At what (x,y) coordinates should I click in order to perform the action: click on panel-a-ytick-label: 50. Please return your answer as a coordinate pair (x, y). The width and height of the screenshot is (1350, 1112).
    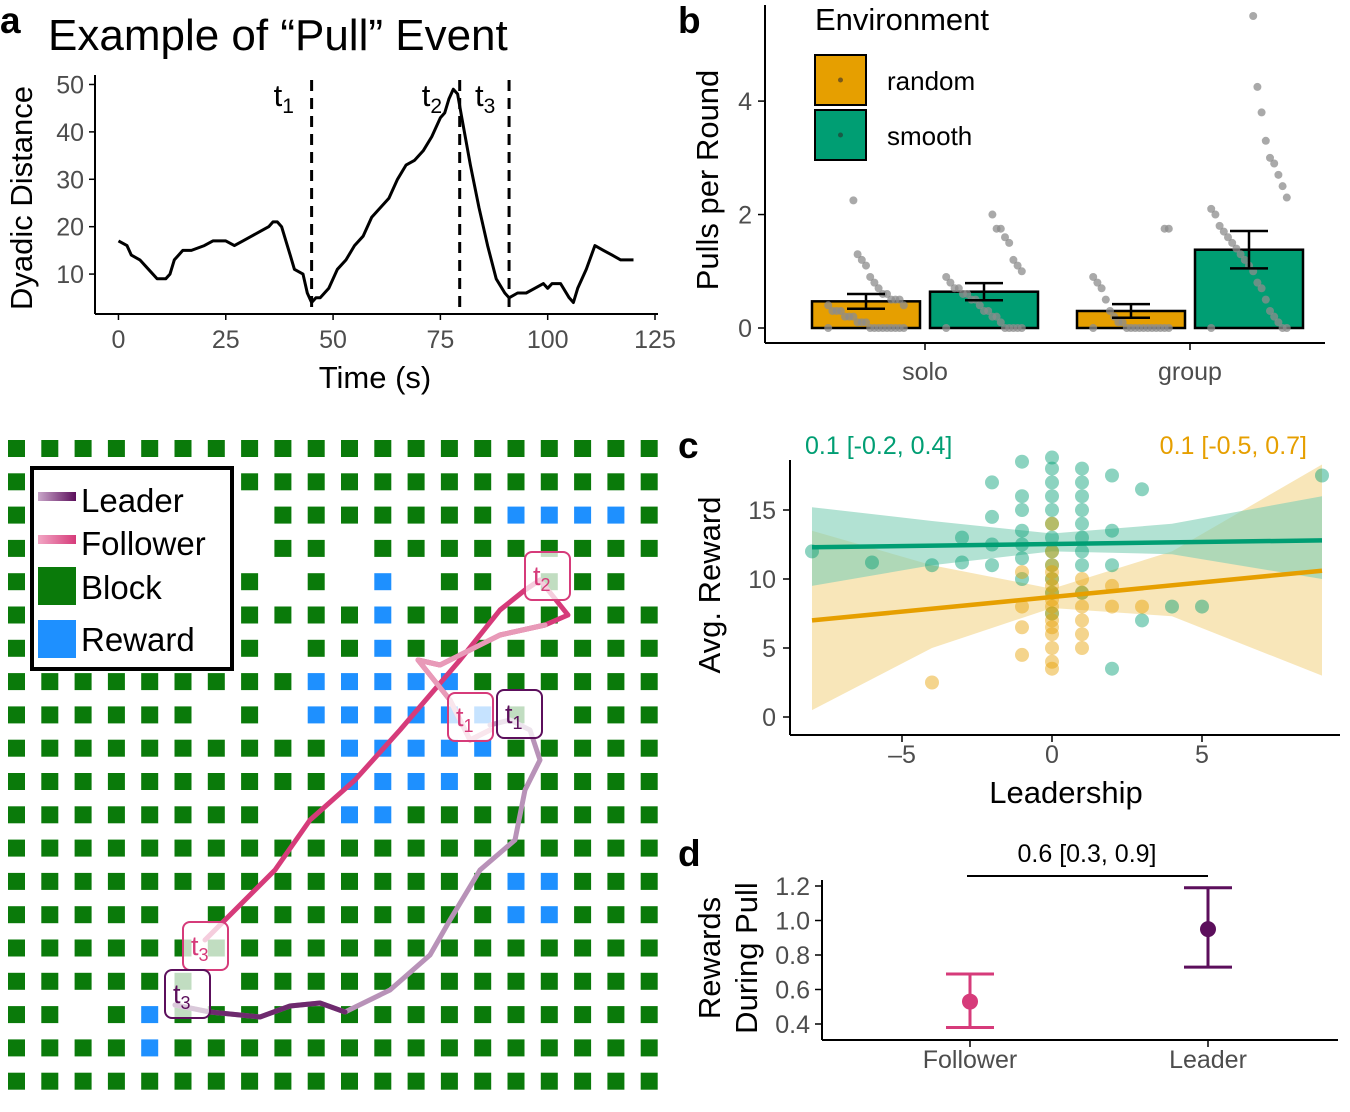
    Looking at the image, I should click on (70, 85).